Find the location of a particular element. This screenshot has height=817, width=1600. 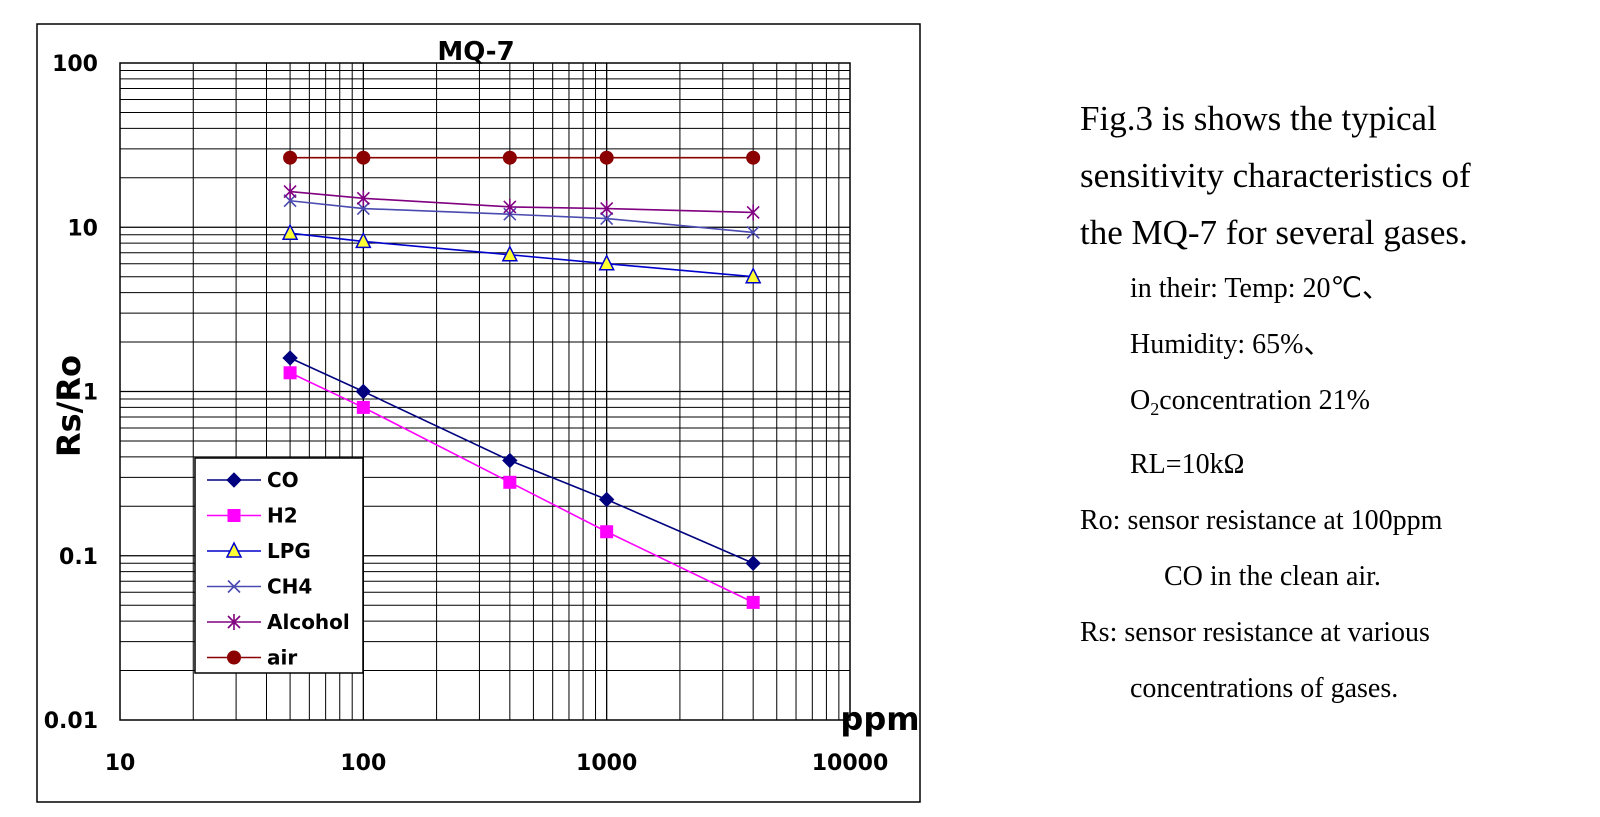

x-tick-label: 10000 is located at coordinates (850, 763).